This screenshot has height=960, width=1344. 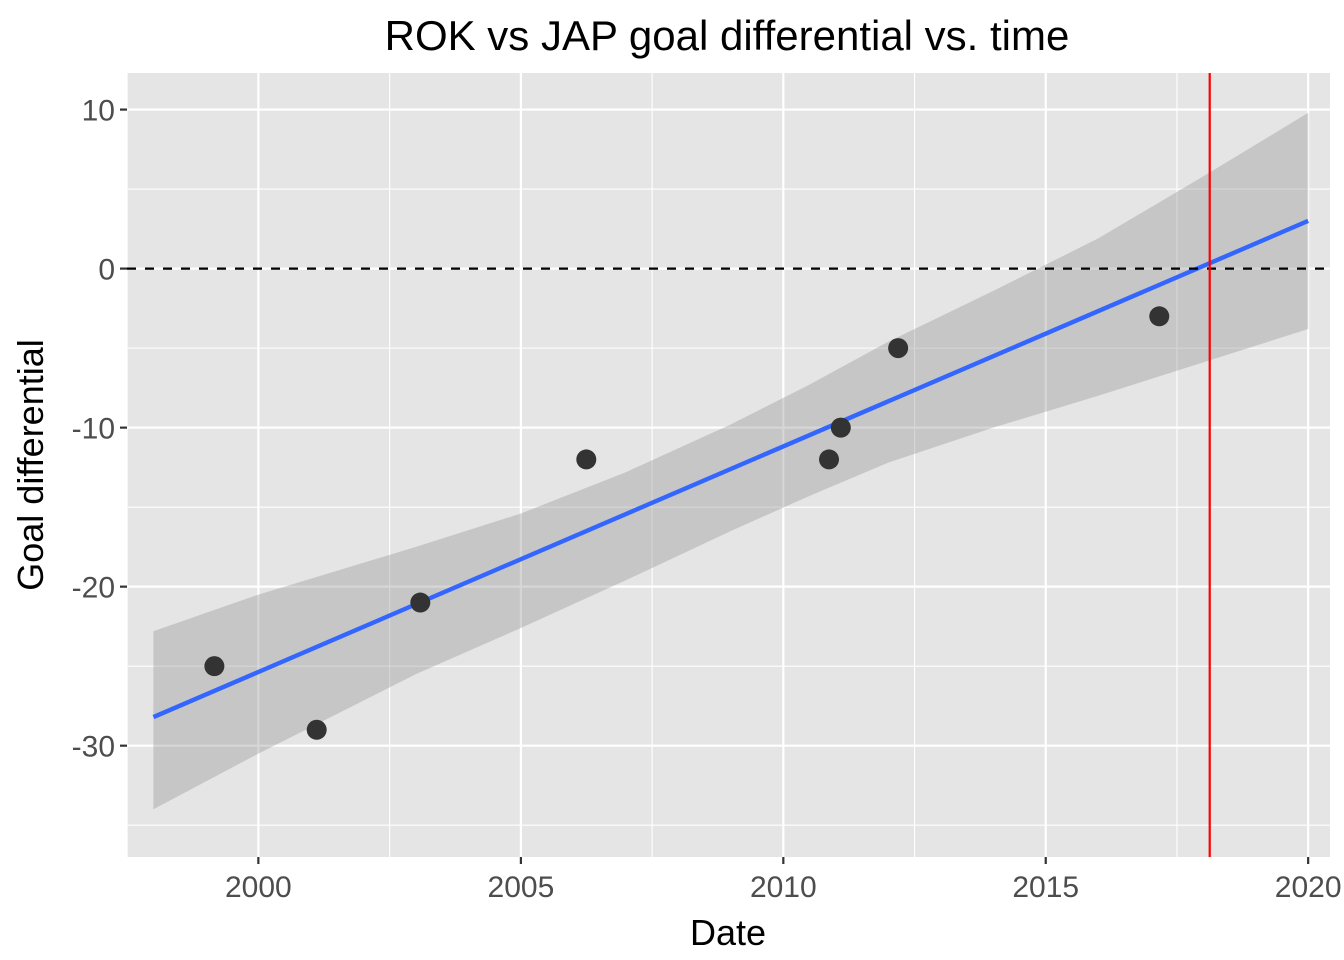 I want to click on y-tick-label: 10, so click(x=98, y=111).